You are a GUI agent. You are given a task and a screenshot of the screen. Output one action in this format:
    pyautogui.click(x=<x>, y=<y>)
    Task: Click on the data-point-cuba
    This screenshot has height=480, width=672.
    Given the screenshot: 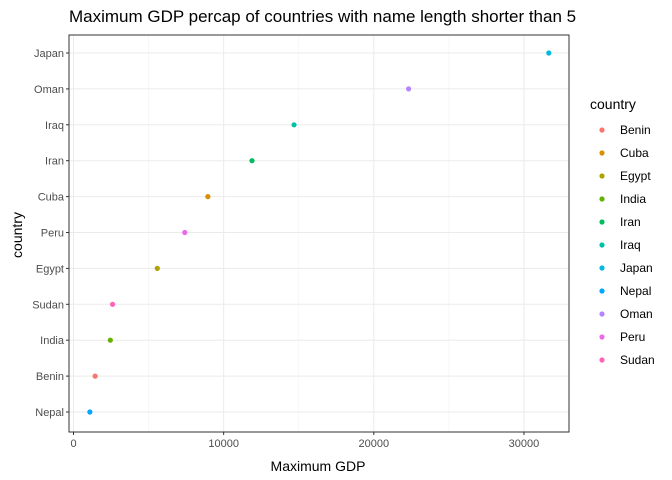 What is the action you would take?
    pyautogui.click(x=208, y=197)
    